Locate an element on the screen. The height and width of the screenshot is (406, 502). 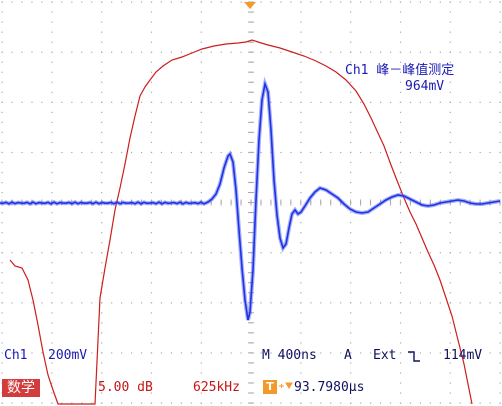
math-badge: 数学 is located at coordinates (21, 388).